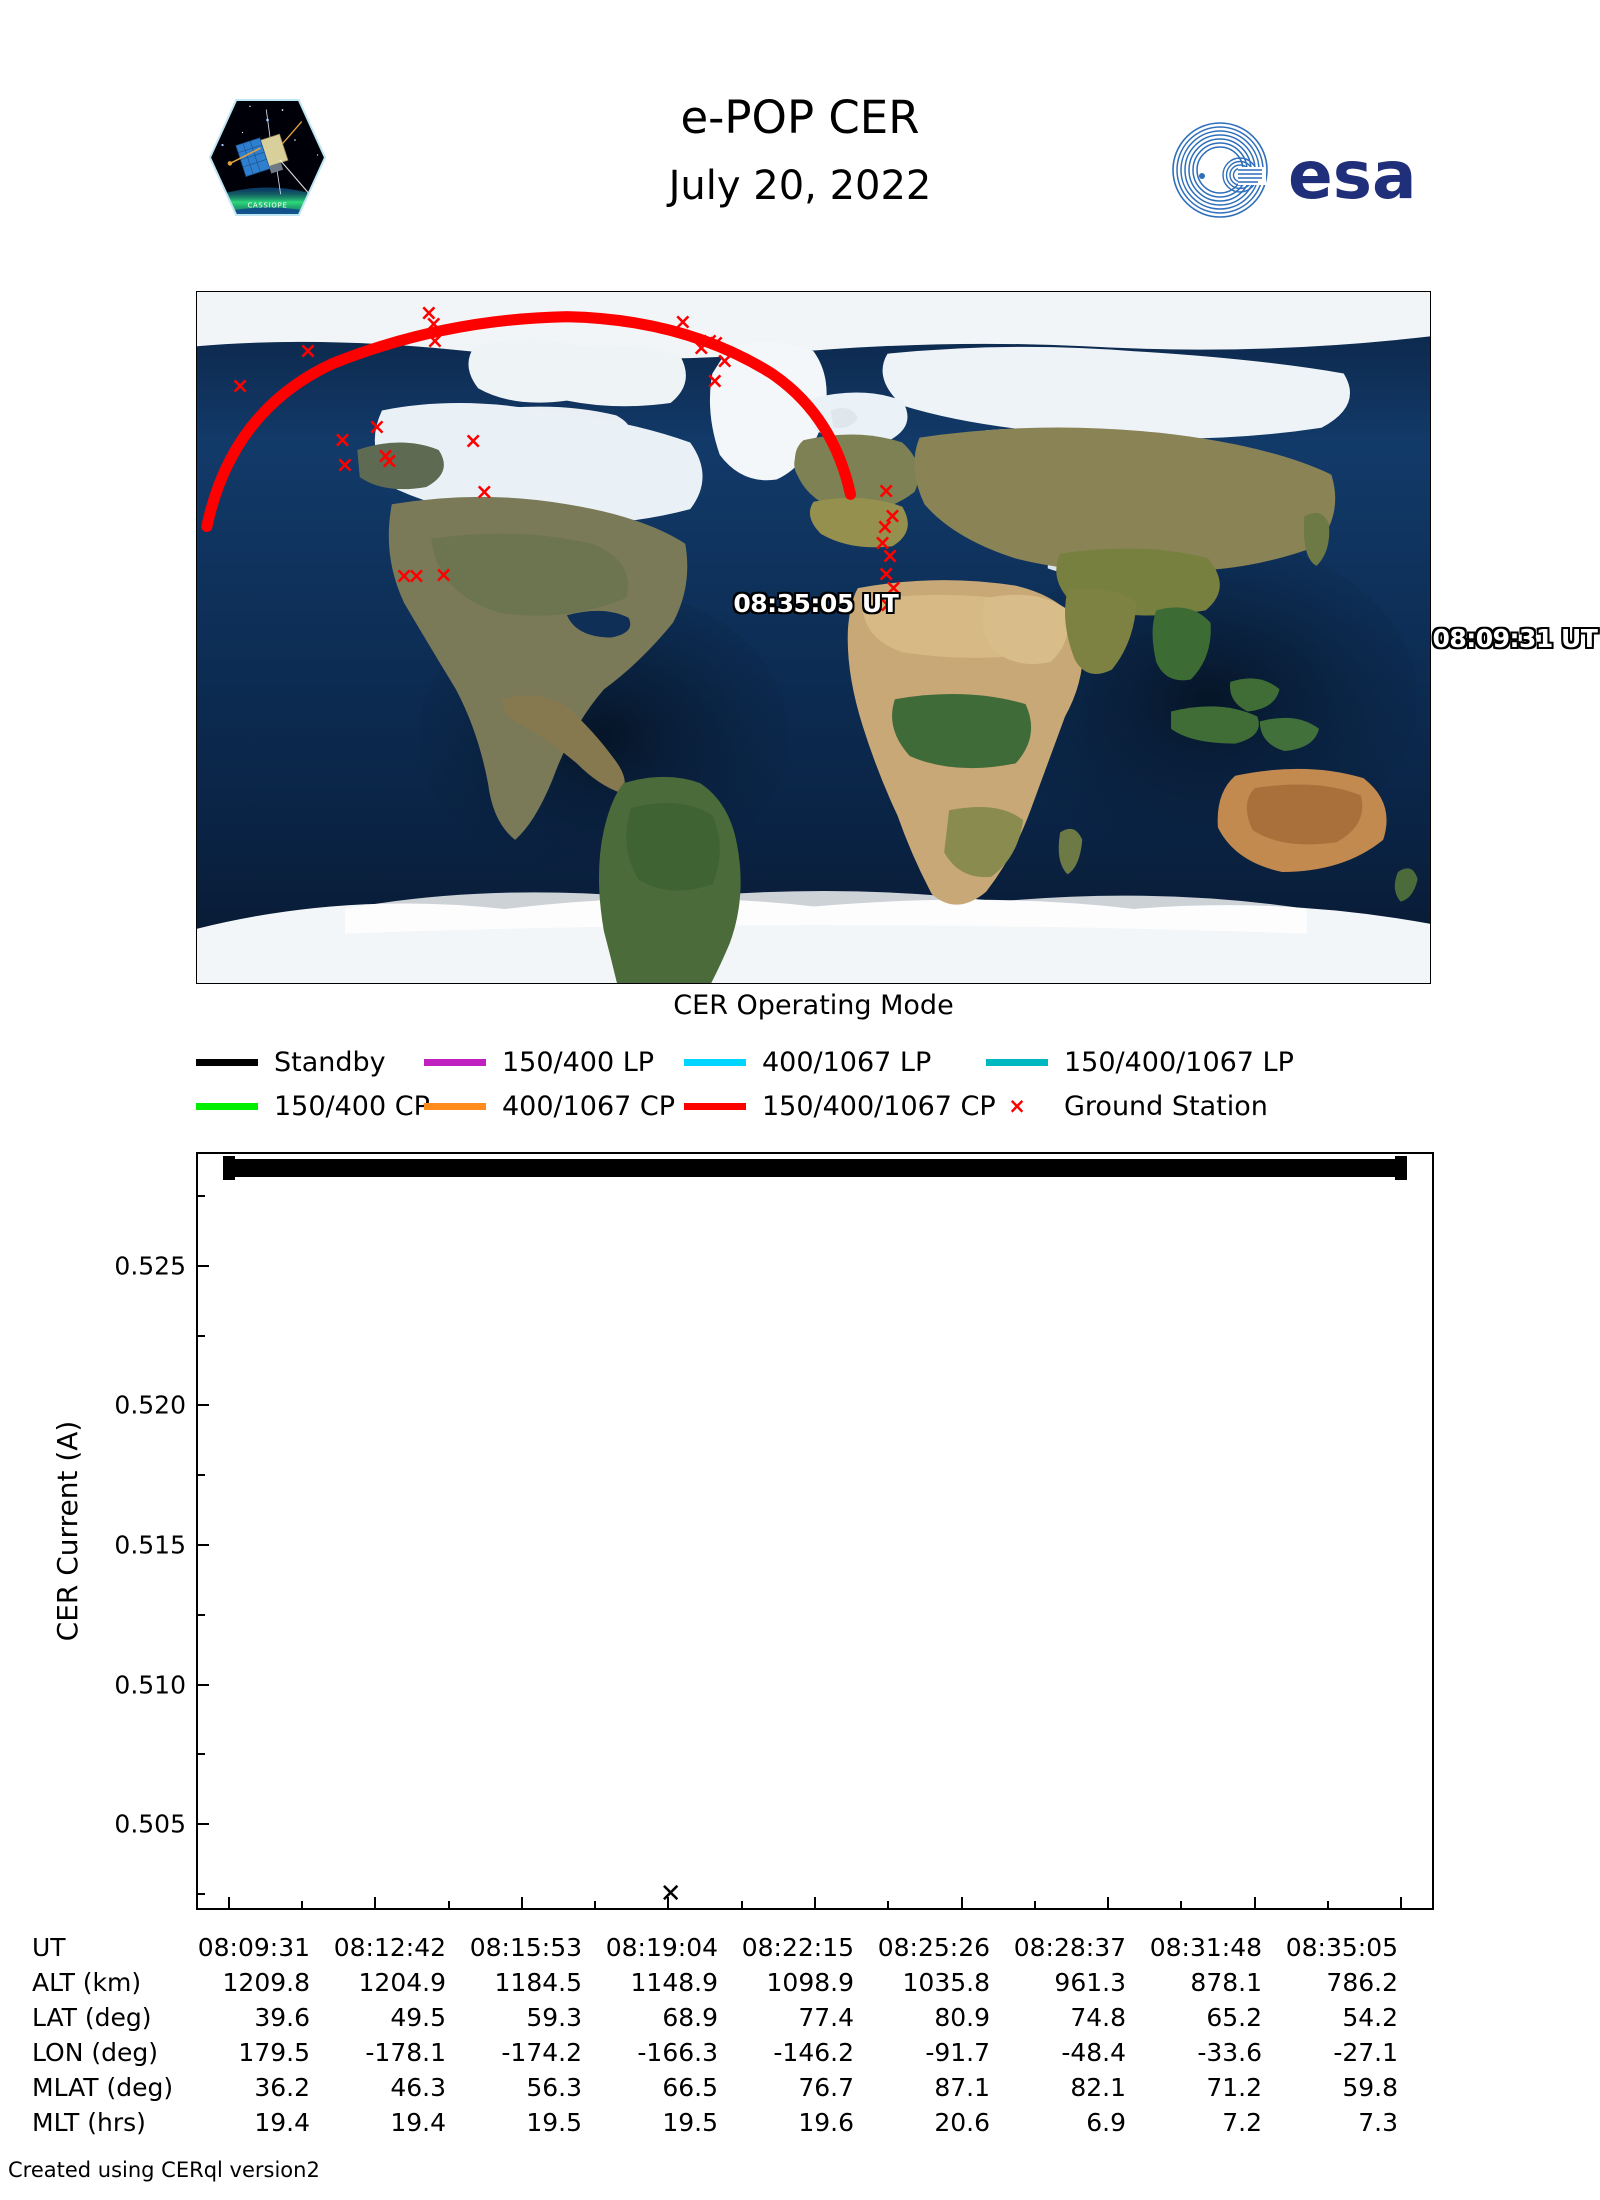 The height and width of the screenshot is (2200, 1600). I want to click on legend-item-400-1067-lp: 400/1067 LP, so click(807, 1062).